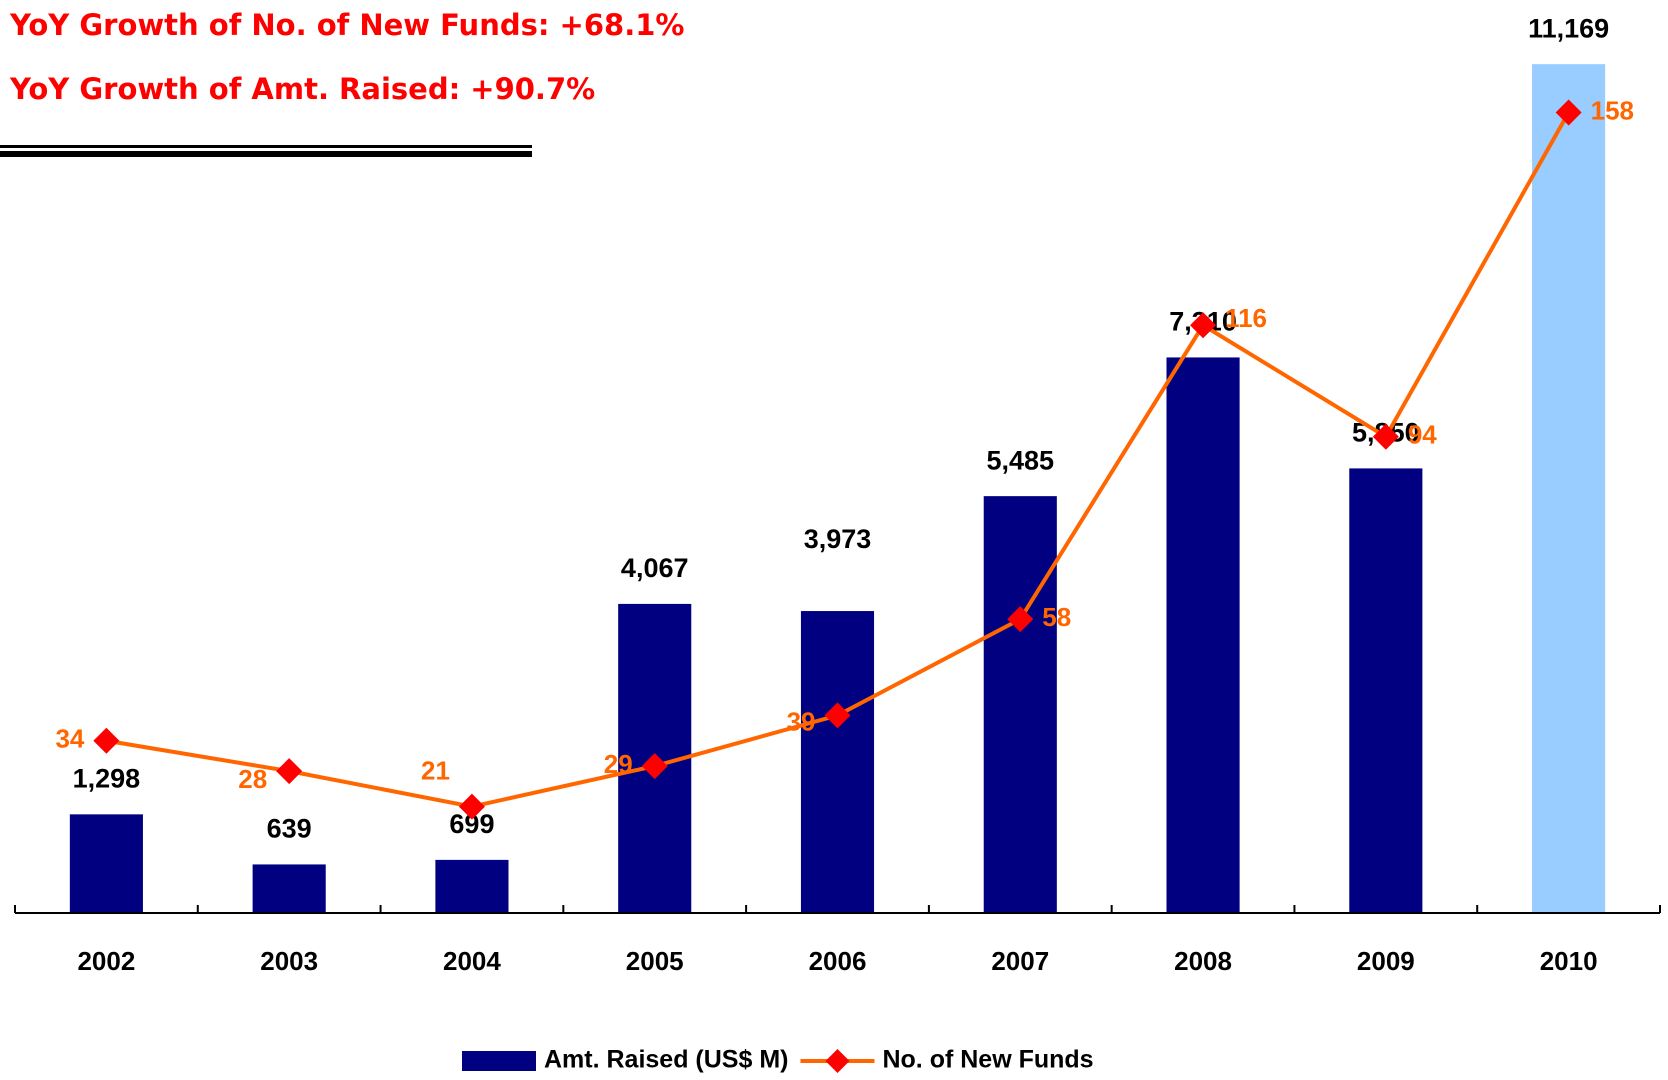 The width and height of the screenshot is (1668, 1080). Describe the element at coordinates (435, 770) in the screenshot. I see `line-label: 21` at that location.